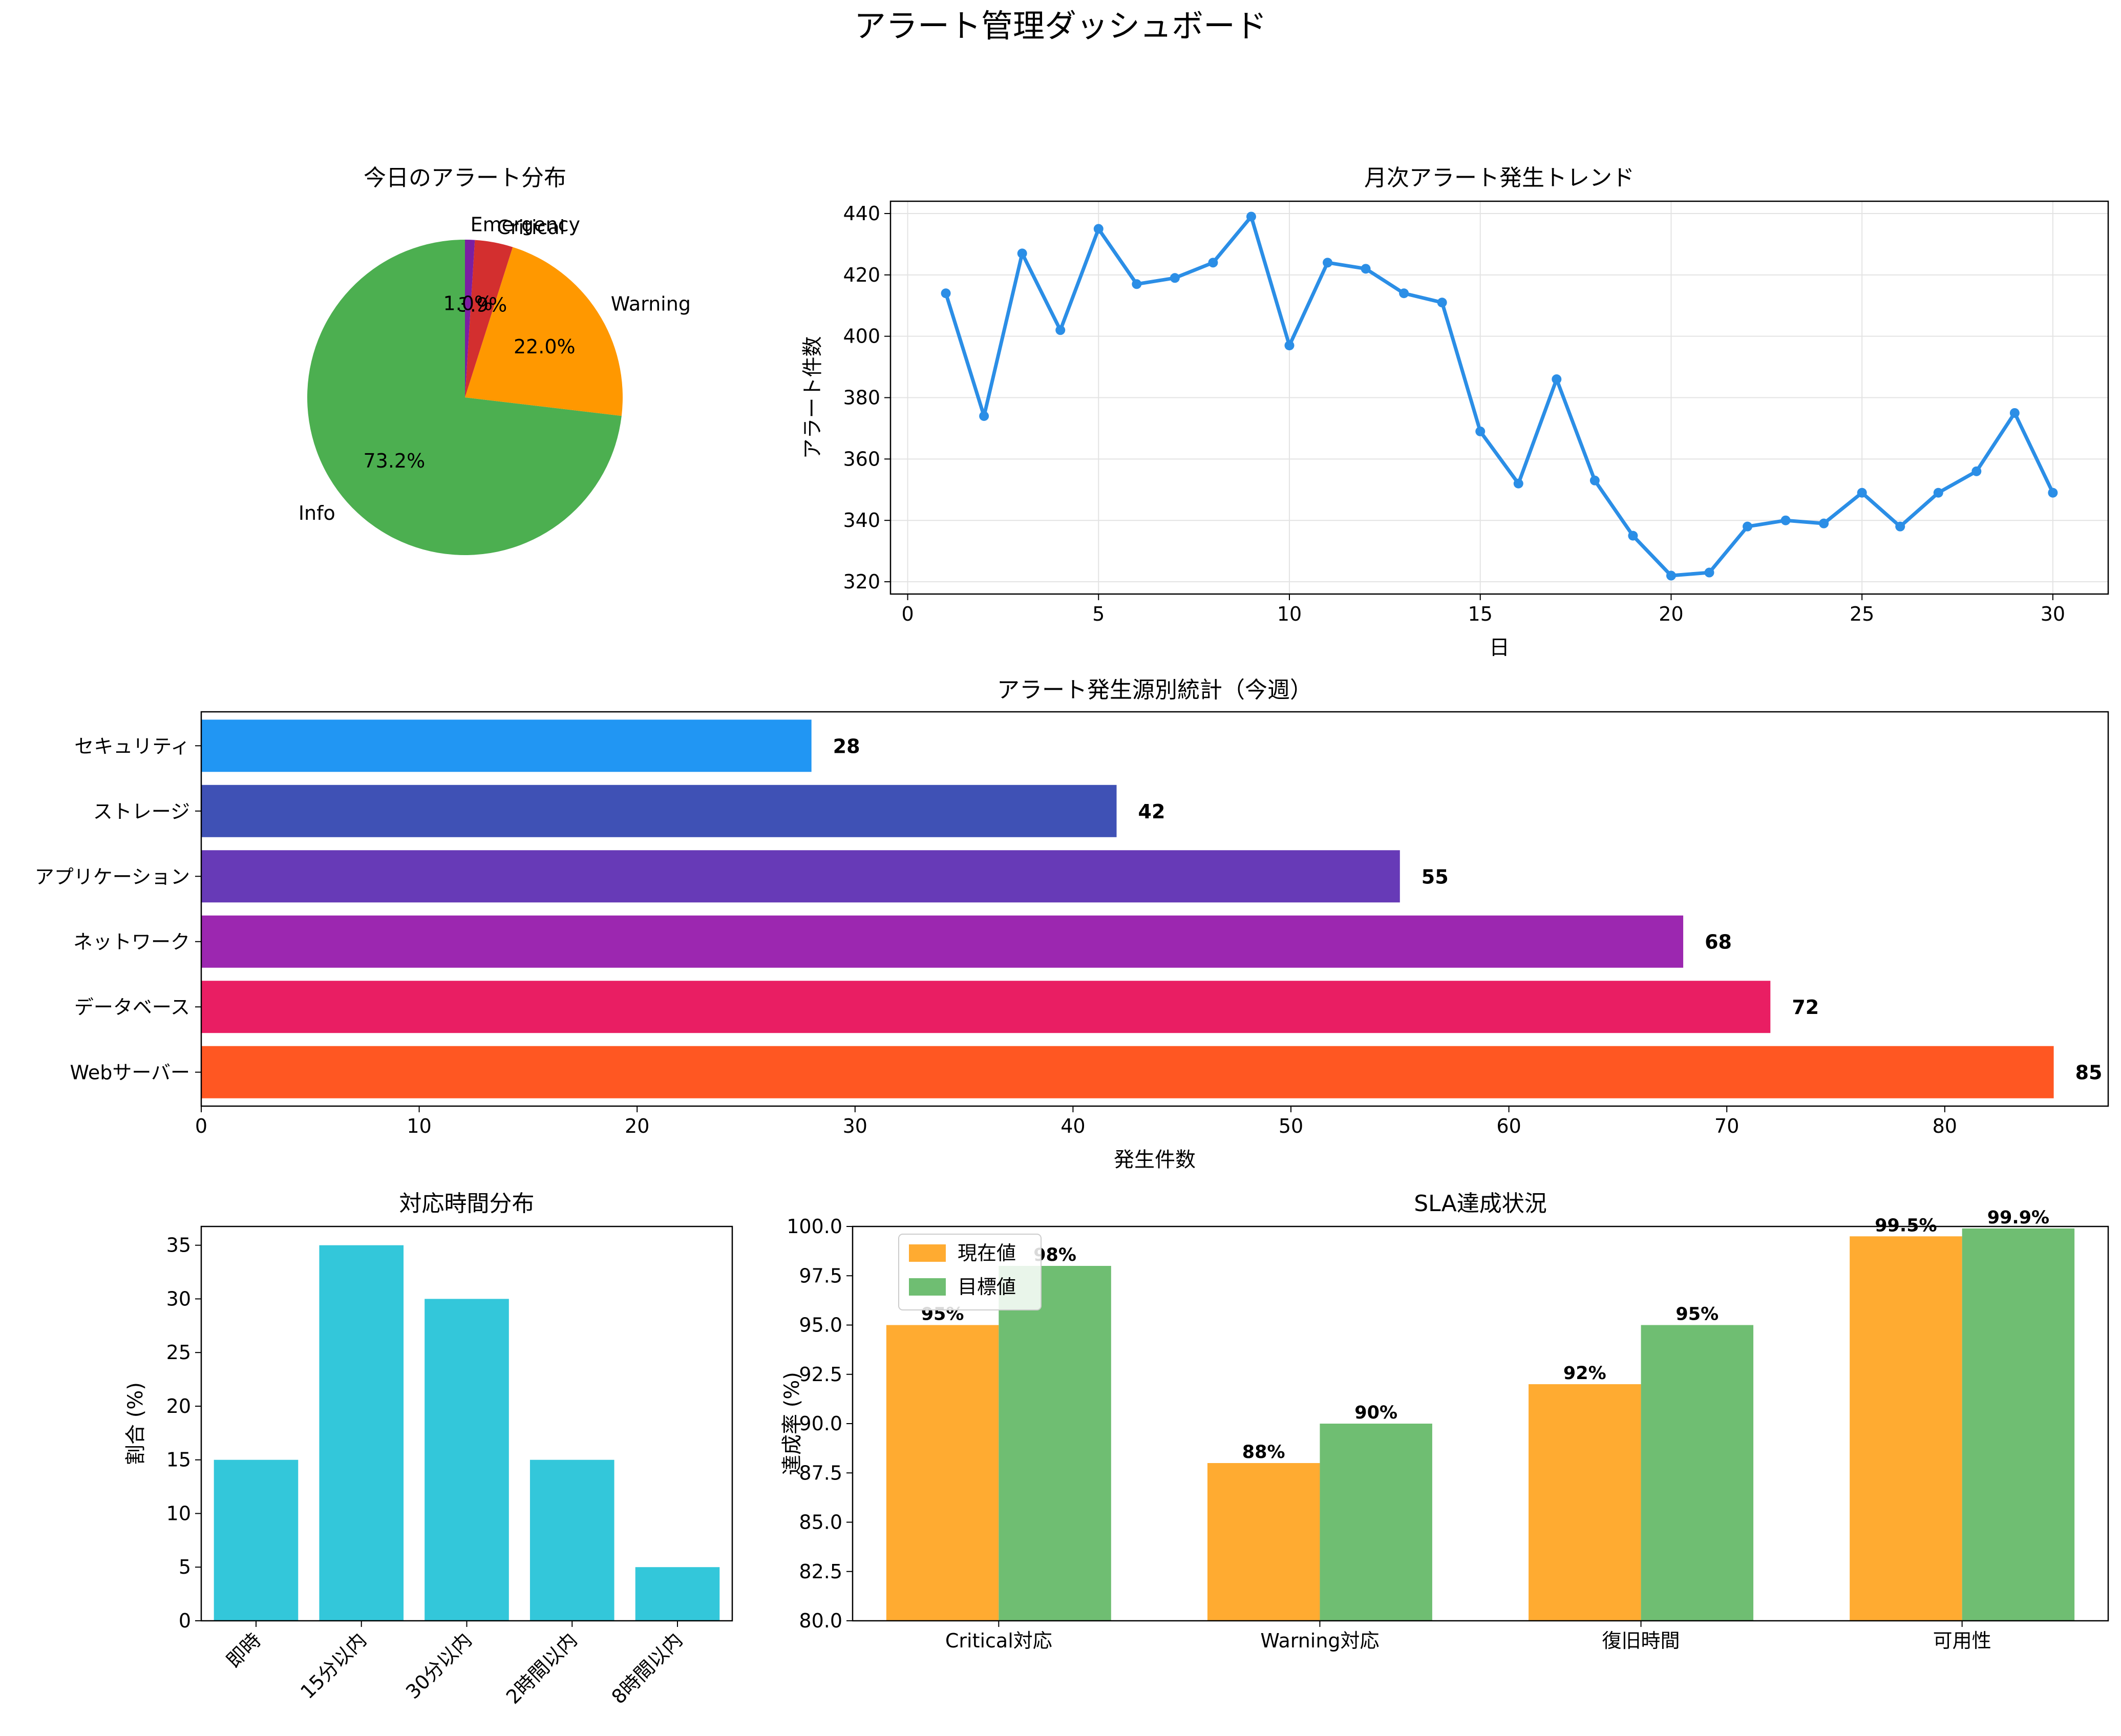 Image resolution: width=2121 pixels, height=1736 pixels. What do you see at coordinates (178, 1299) in the screenshot?
I see `response-y-tick-label: 30` at bounding box center [178, 1299].